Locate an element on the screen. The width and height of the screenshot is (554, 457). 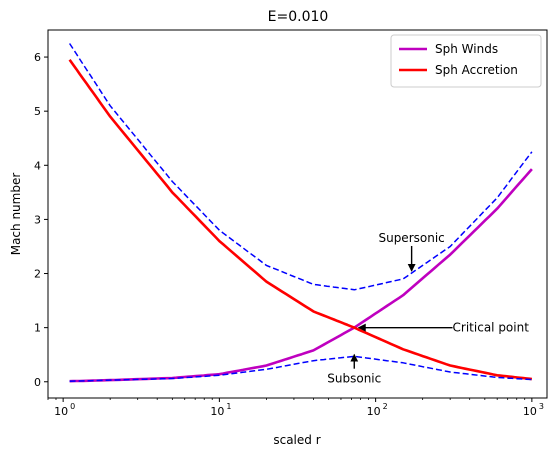
legend: Sph Winds Sph Accretion is located at coordinates (466, 61).